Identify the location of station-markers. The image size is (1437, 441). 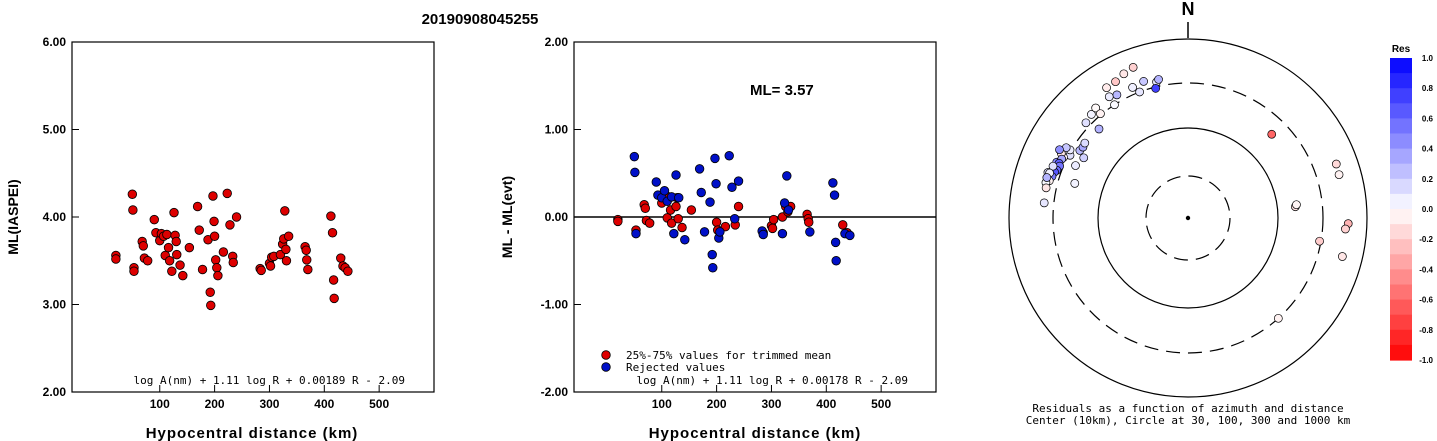
(1196, 192).